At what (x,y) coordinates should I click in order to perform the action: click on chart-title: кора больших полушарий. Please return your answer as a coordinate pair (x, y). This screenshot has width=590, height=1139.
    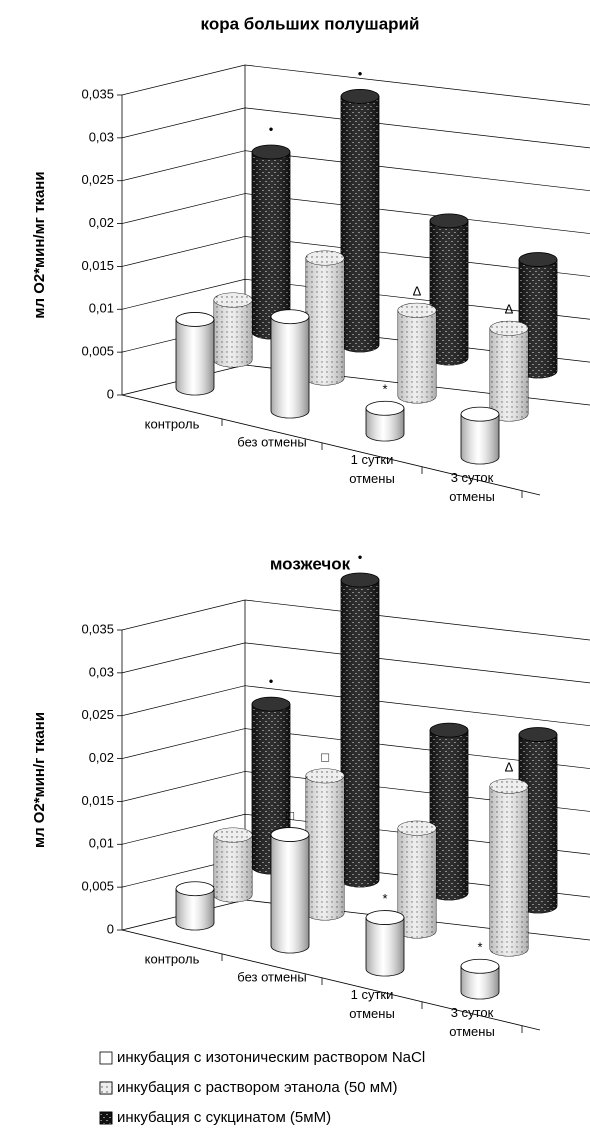
    Looking at the image, I should click on (310, 23).